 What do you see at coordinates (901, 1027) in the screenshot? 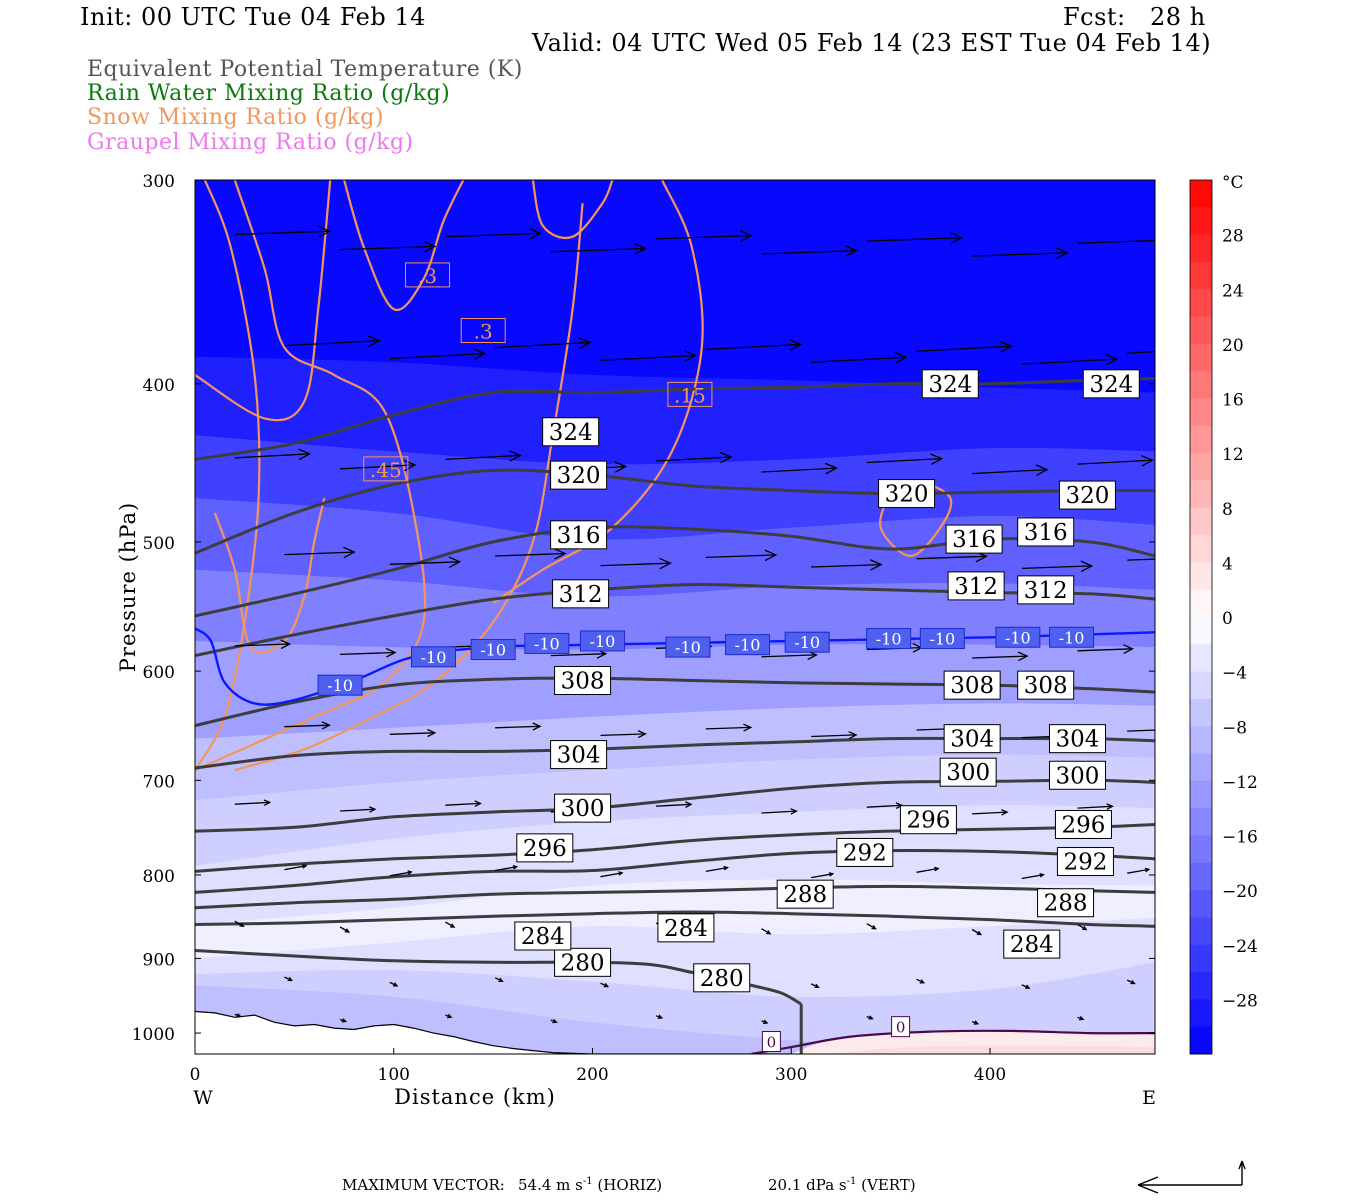
I see `isotherm-zero-label-box` at bounding box center [901, 1027].